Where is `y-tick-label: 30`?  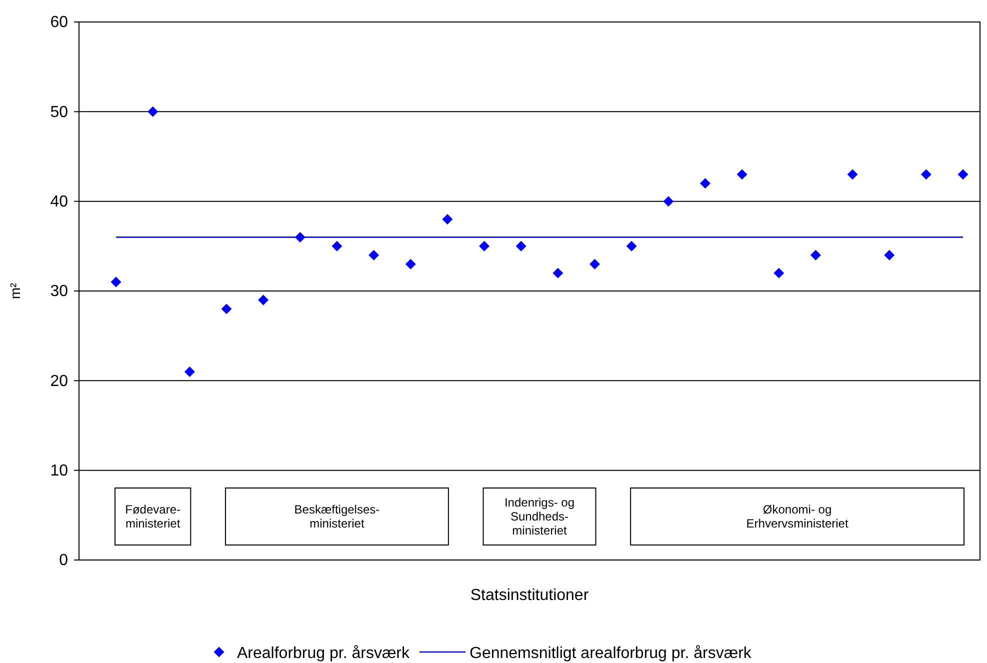 y-tick-label: 30 is located at coordinates (59, 291).